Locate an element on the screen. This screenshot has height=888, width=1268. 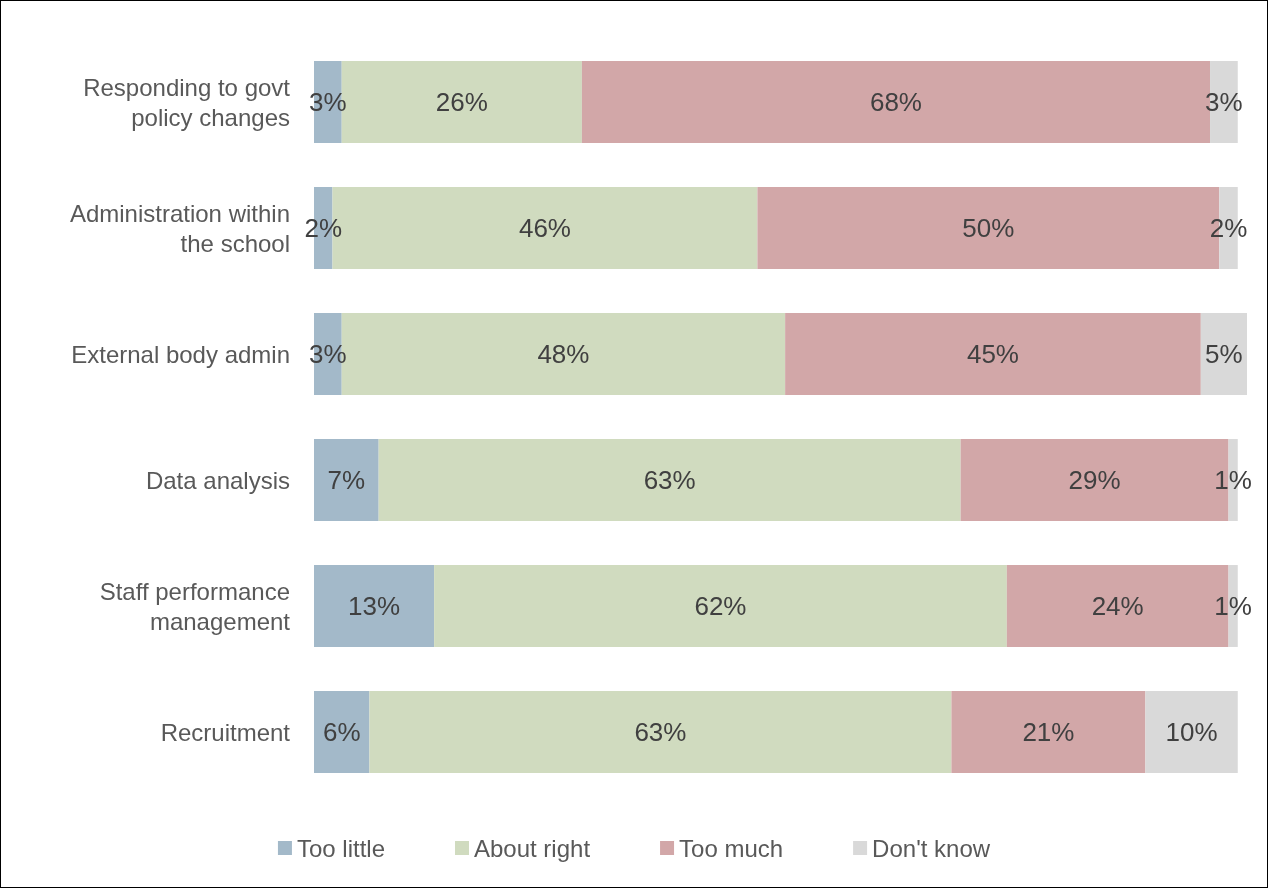
data-label: 7% is located at coordinates (346, 480).